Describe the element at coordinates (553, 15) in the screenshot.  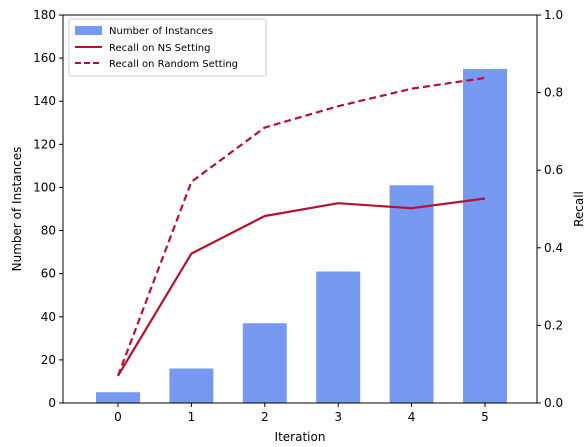
I see `right-tick-label: 1.0` at that location.